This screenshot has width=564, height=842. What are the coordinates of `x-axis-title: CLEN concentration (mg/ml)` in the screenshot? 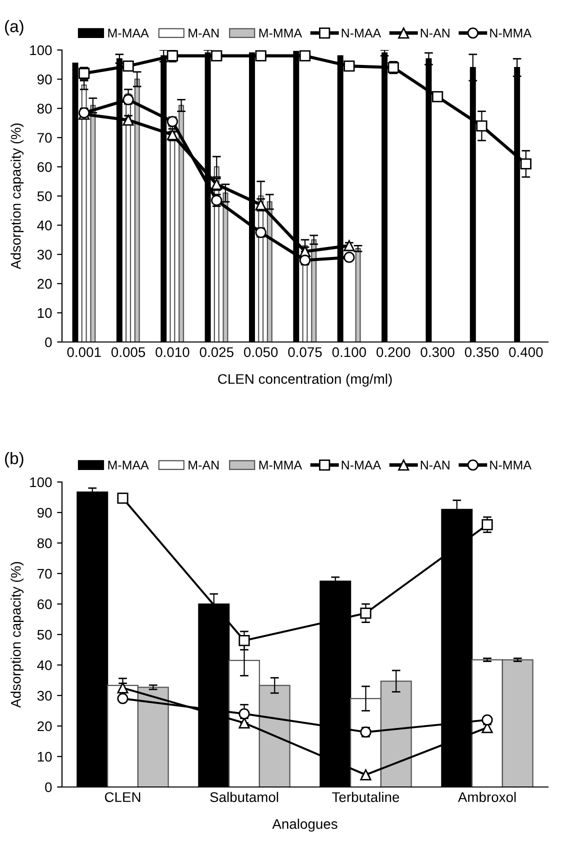 It's located at (305, 380).